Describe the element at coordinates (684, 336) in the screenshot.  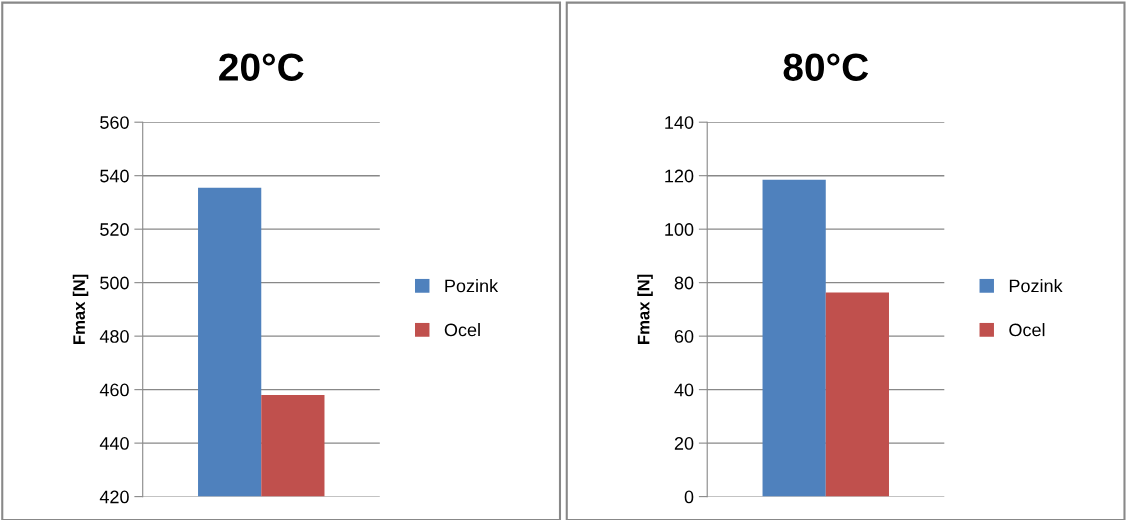
I see `y-tick-label: 60` at that location.